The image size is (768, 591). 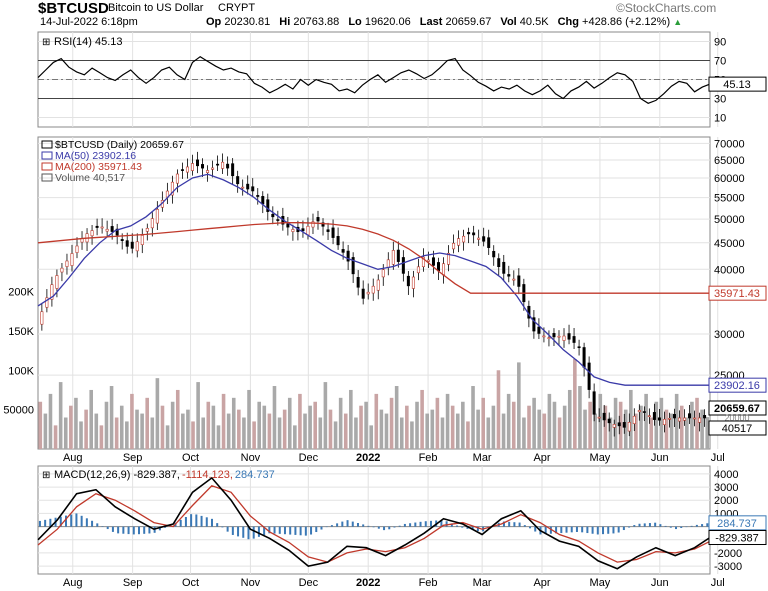 I want to click on macd-xaxis-label-Dec: Dec, so click(x=309, y=583).